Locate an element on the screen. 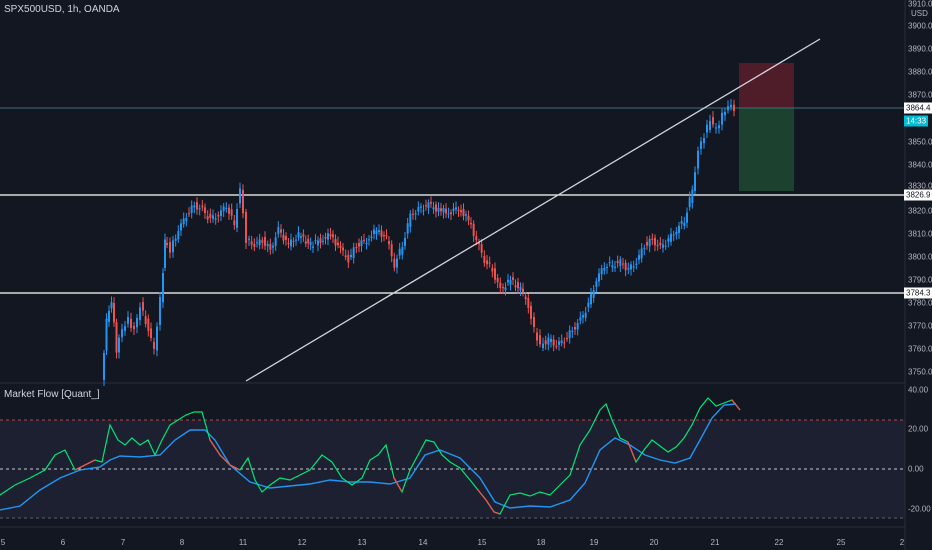 The width and height of the screenshot is (932, 550). time-tick: 18 is located at coordinates (541, 542).